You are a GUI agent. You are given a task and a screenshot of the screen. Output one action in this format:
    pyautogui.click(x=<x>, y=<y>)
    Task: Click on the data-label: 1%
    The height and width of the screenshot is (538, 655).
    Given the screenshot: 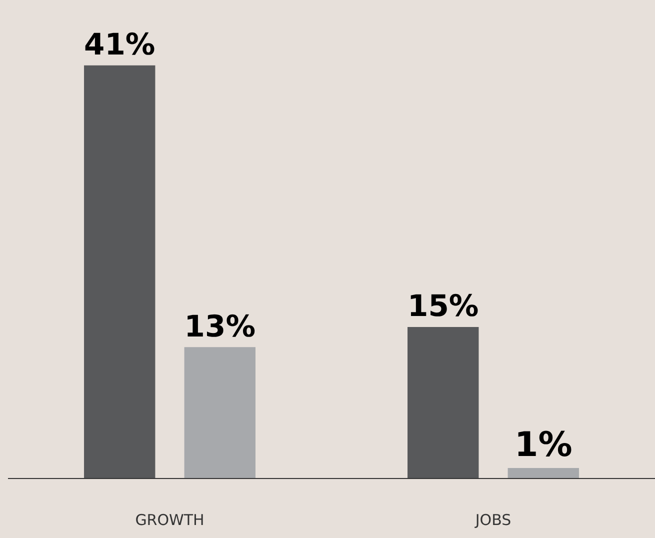 What is the action you would take?
    pyautogui.click(x=543, y=444)
    